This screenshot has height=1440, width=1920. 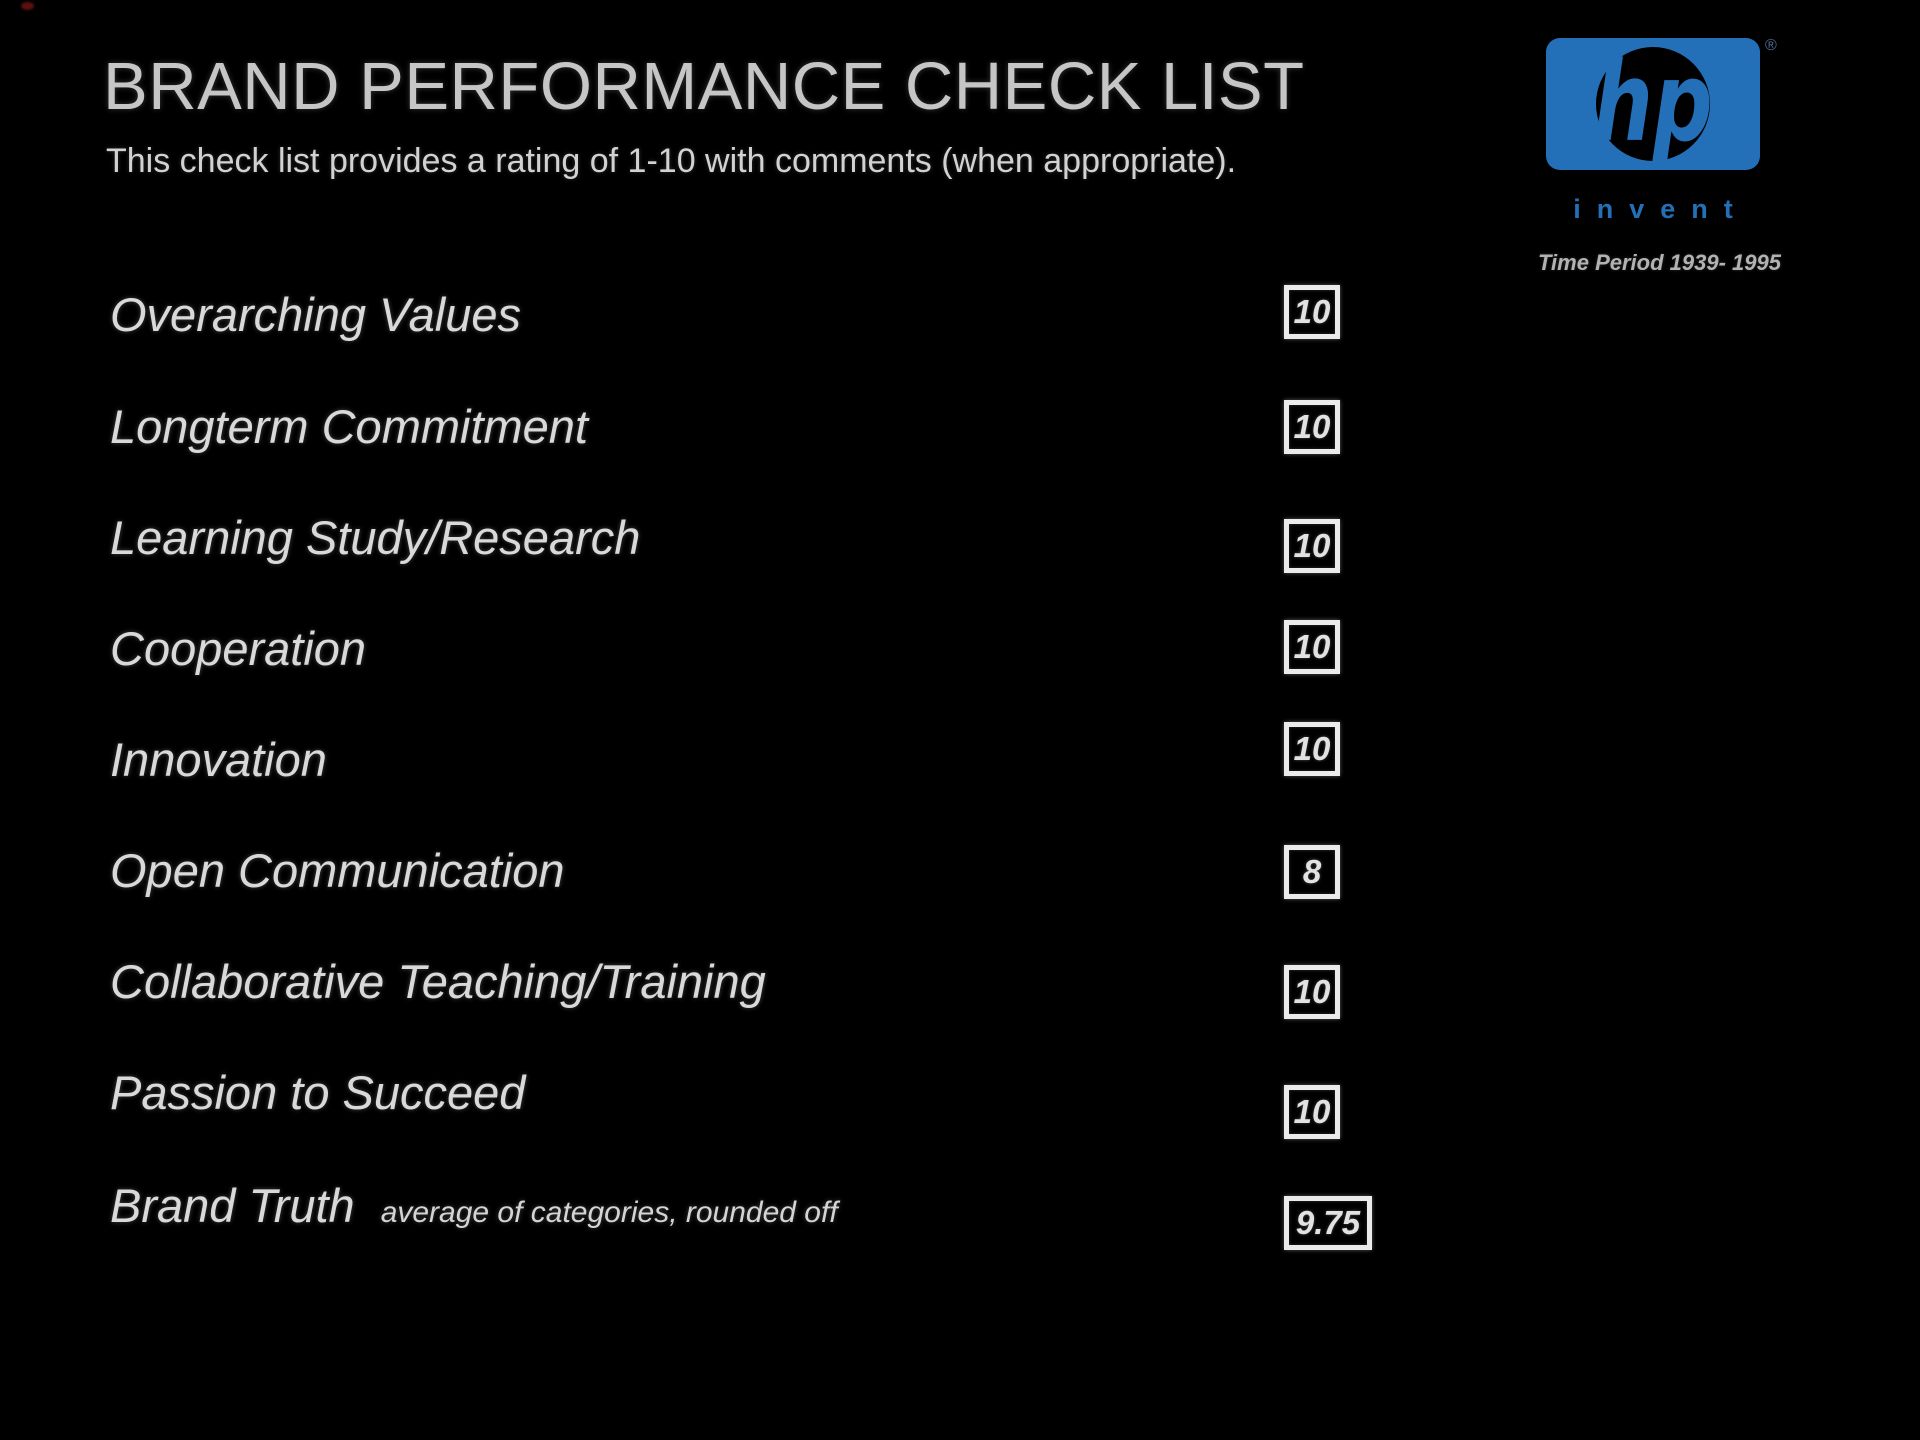 What do you see at coordinates (704, 86) in the screenshot?
I see `page-title: BRAND PERFORMANCE CHECK LIST` at bounding box center [704, 86].